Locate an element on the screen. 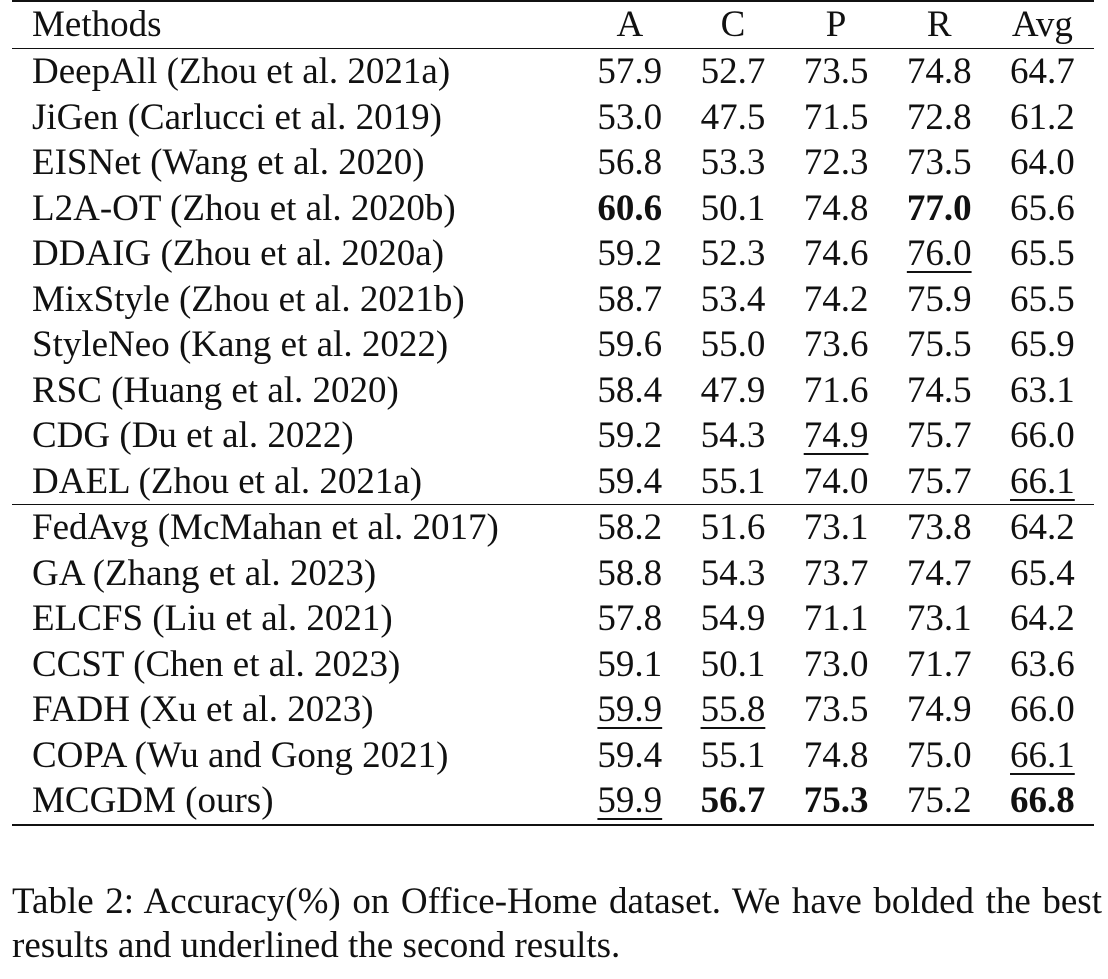 The width and height of the screenshot is (1108, 979). method-name-cell: StyleNeo (Kang et al. 2022) is located at coordinates (240, 344).